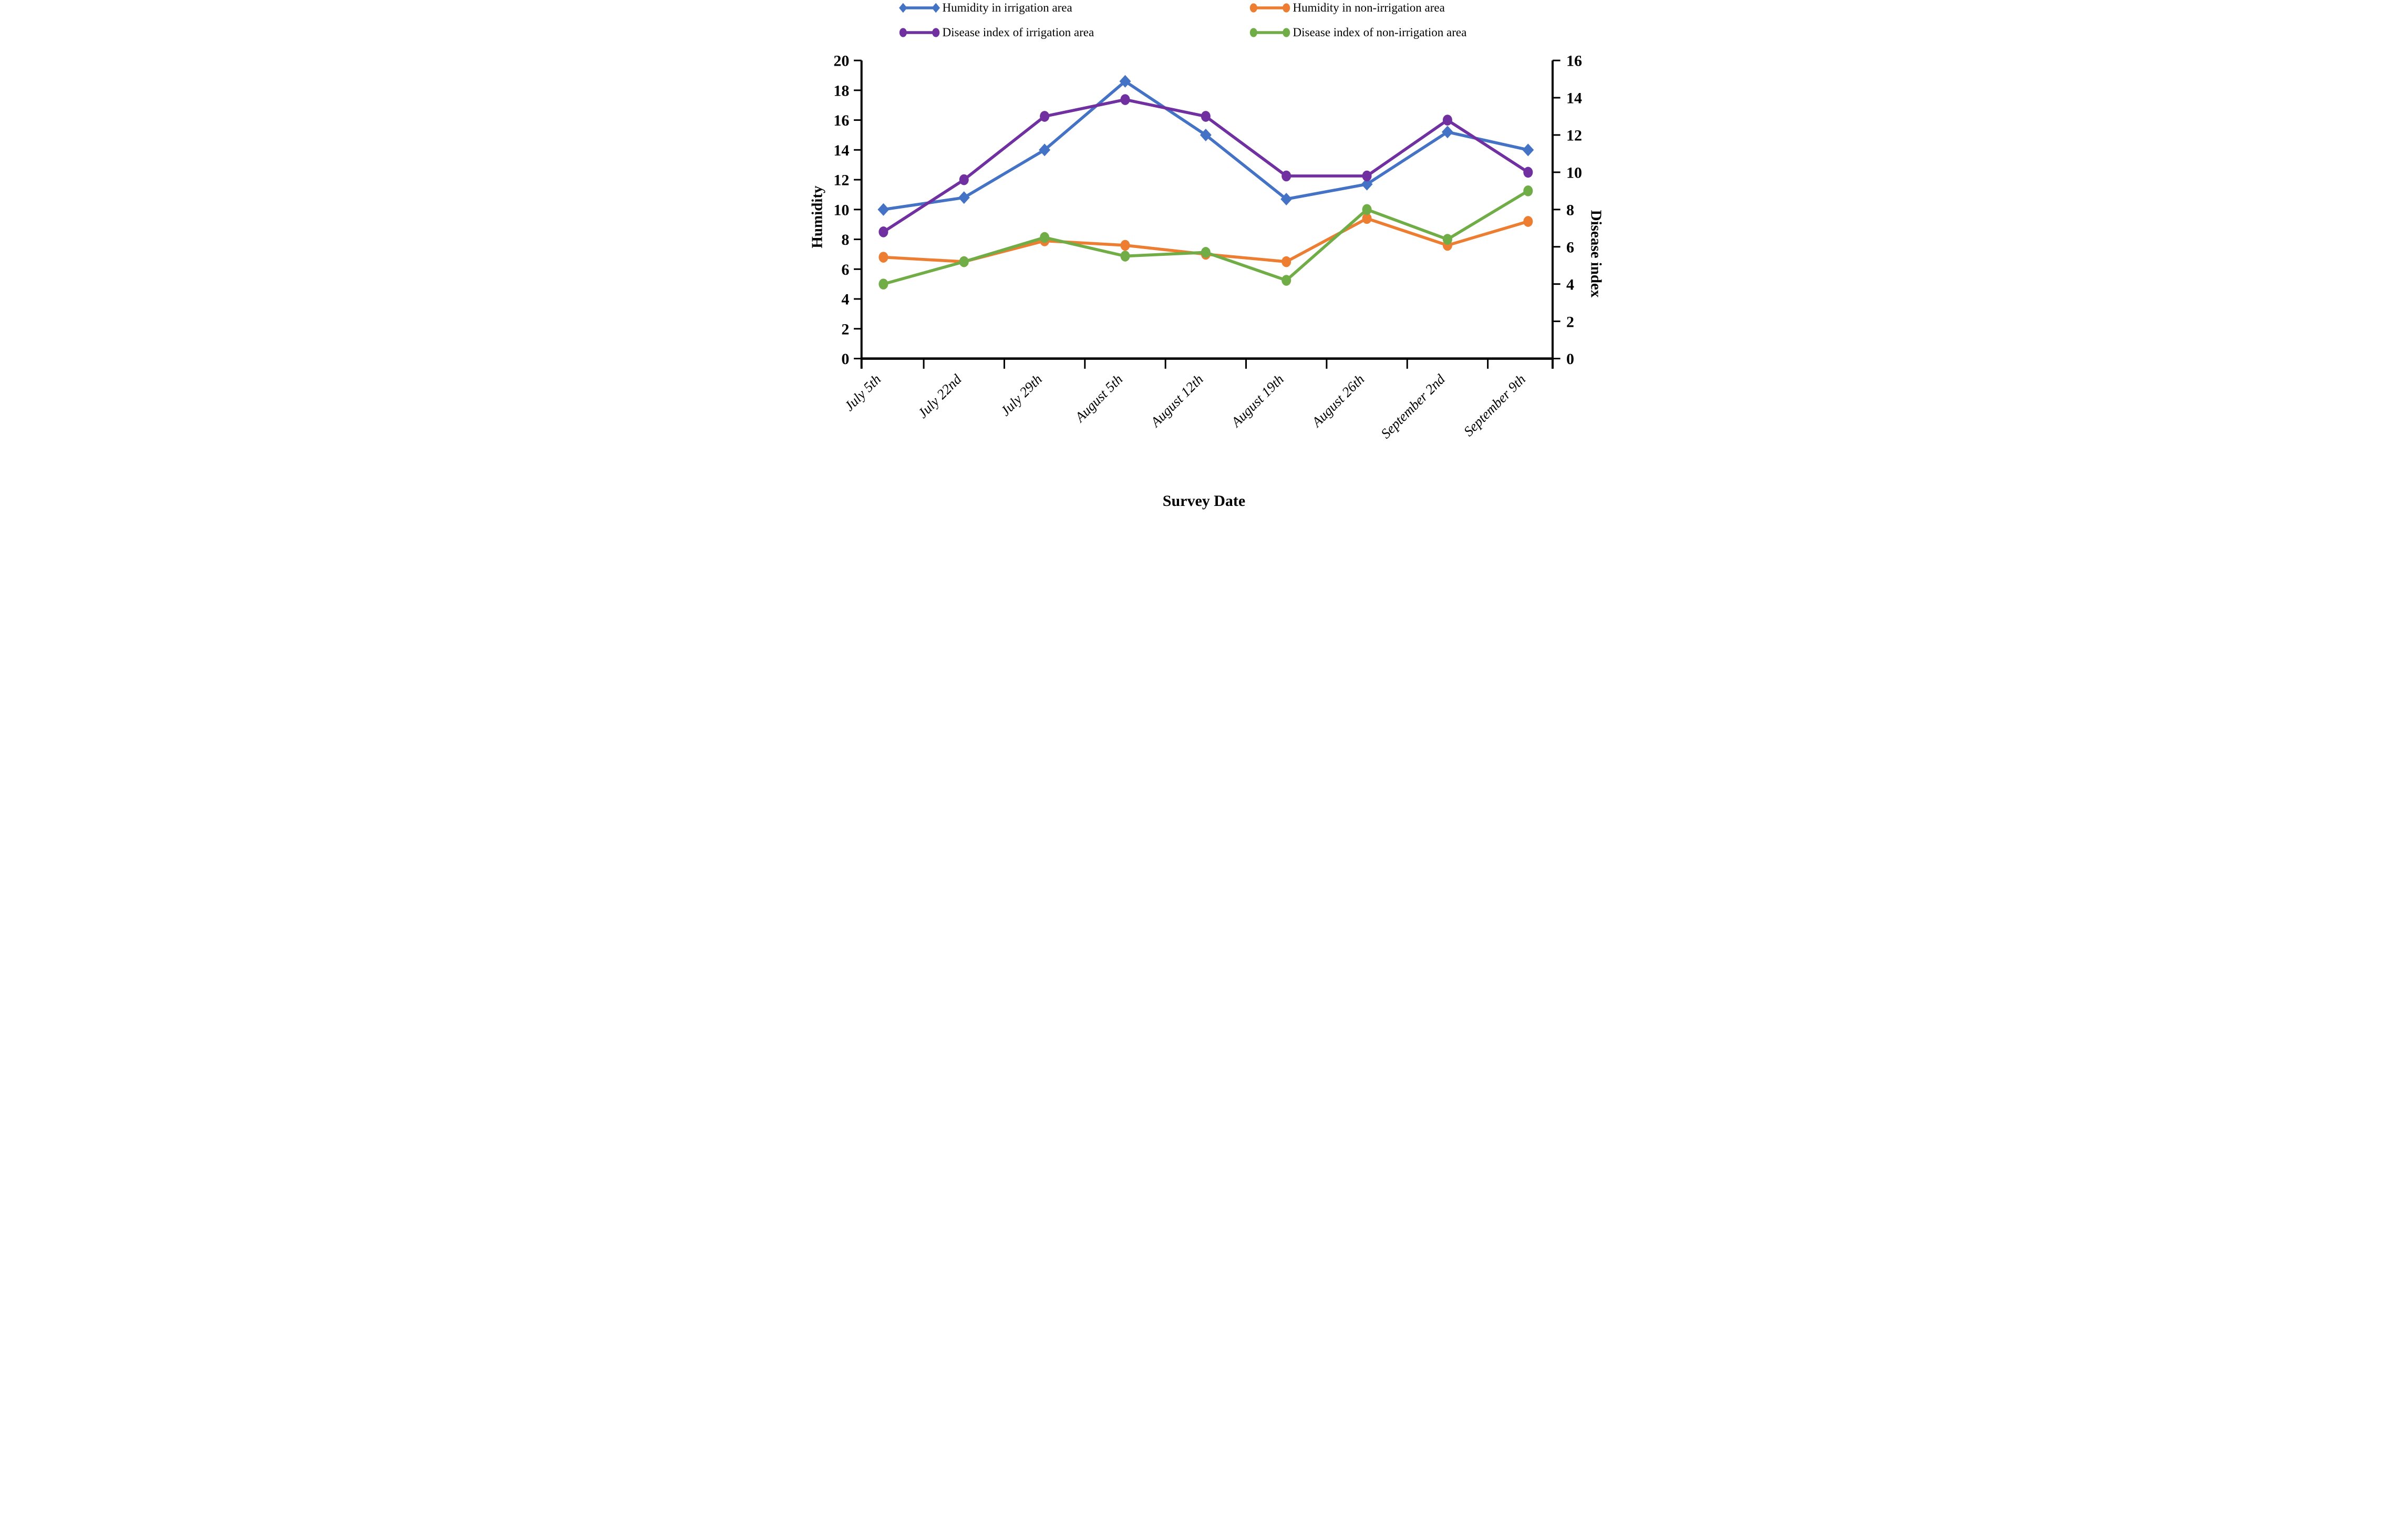 This screenshot has height=1533, width=2408. I want to click on svg-text: August 12th, so click(1176, 401).